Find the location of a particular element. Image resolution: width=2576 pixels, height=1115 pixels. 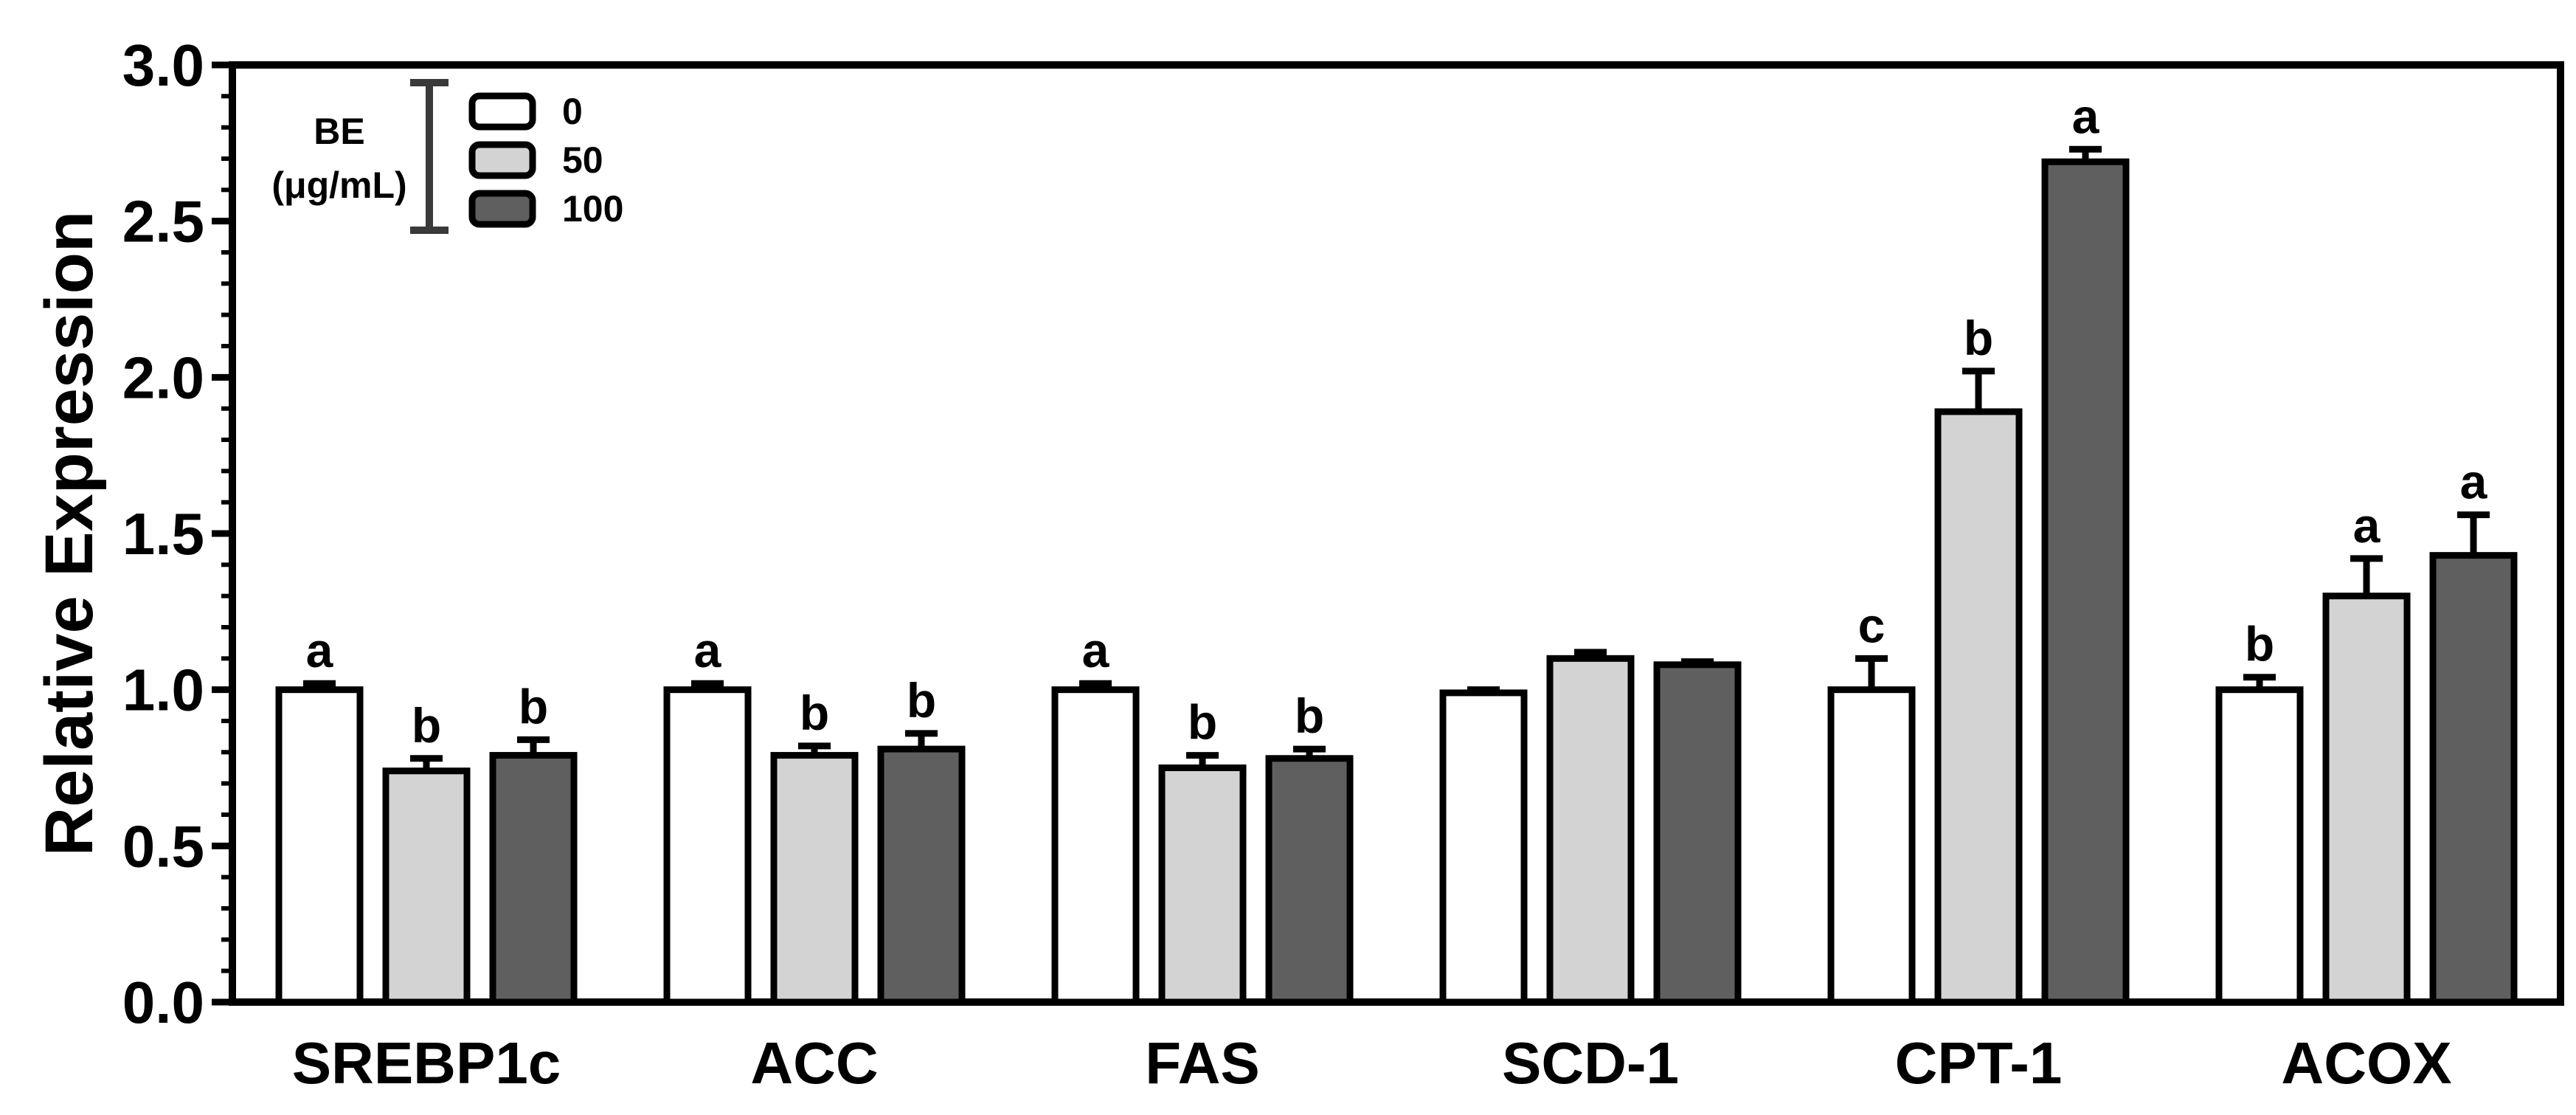

y-axis: 0.0 0.5 1.0 1.5 2.0 2.5 3.0 is located at coordinates (177, 533).